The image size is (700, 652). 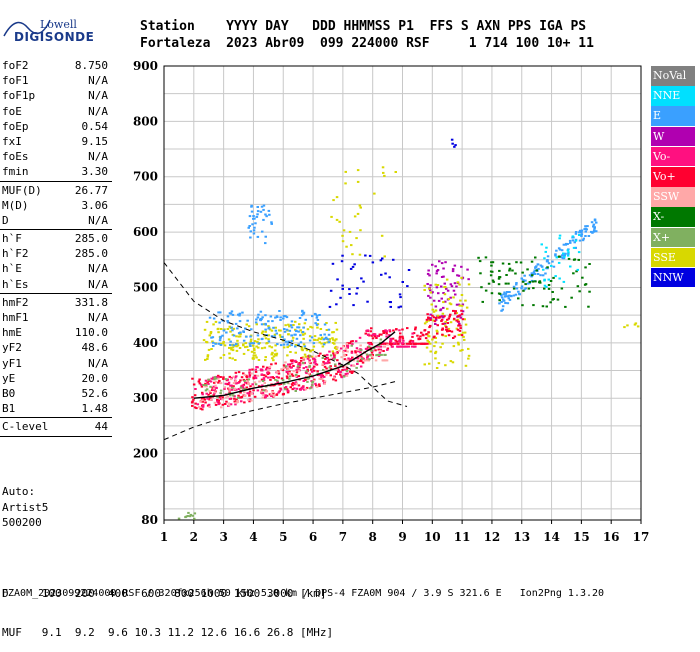 What do you see at coordinates (95, 172) in the screenshot?
I see `param-value: 3.30` at bounding box center [95, 172].